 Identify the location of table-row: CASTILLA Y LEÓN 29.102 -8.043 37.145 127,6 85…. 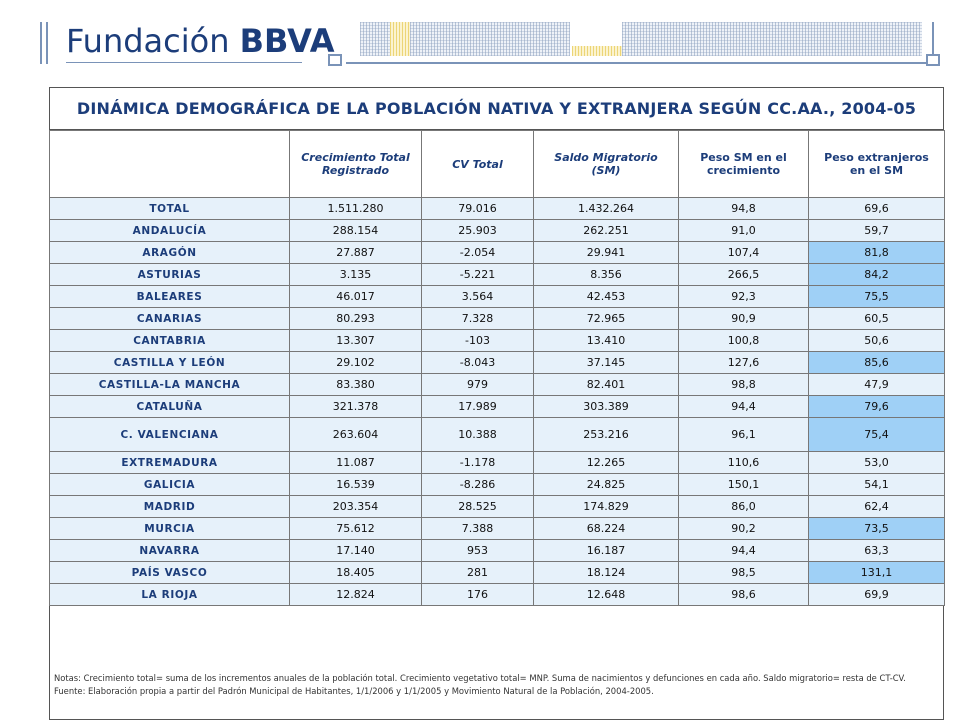
(497, 362).